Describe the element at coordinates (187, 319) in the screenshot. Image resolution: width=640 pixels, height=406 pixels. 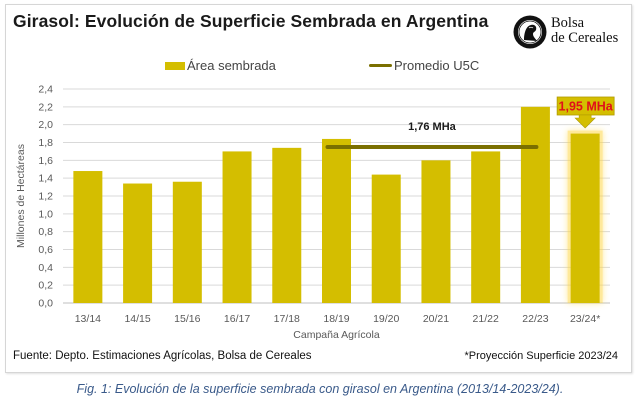
I see `x-tick-label: 15/16` at that location.